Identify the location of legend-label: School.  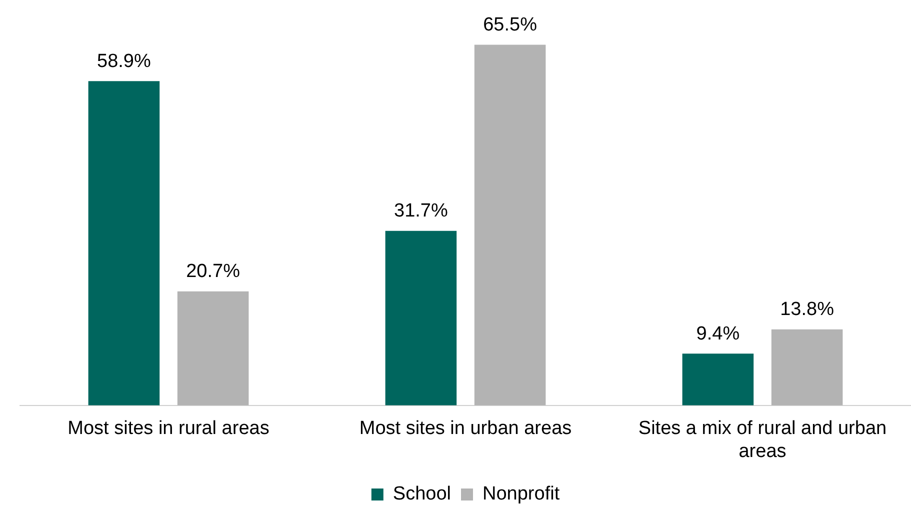
(422, 494).